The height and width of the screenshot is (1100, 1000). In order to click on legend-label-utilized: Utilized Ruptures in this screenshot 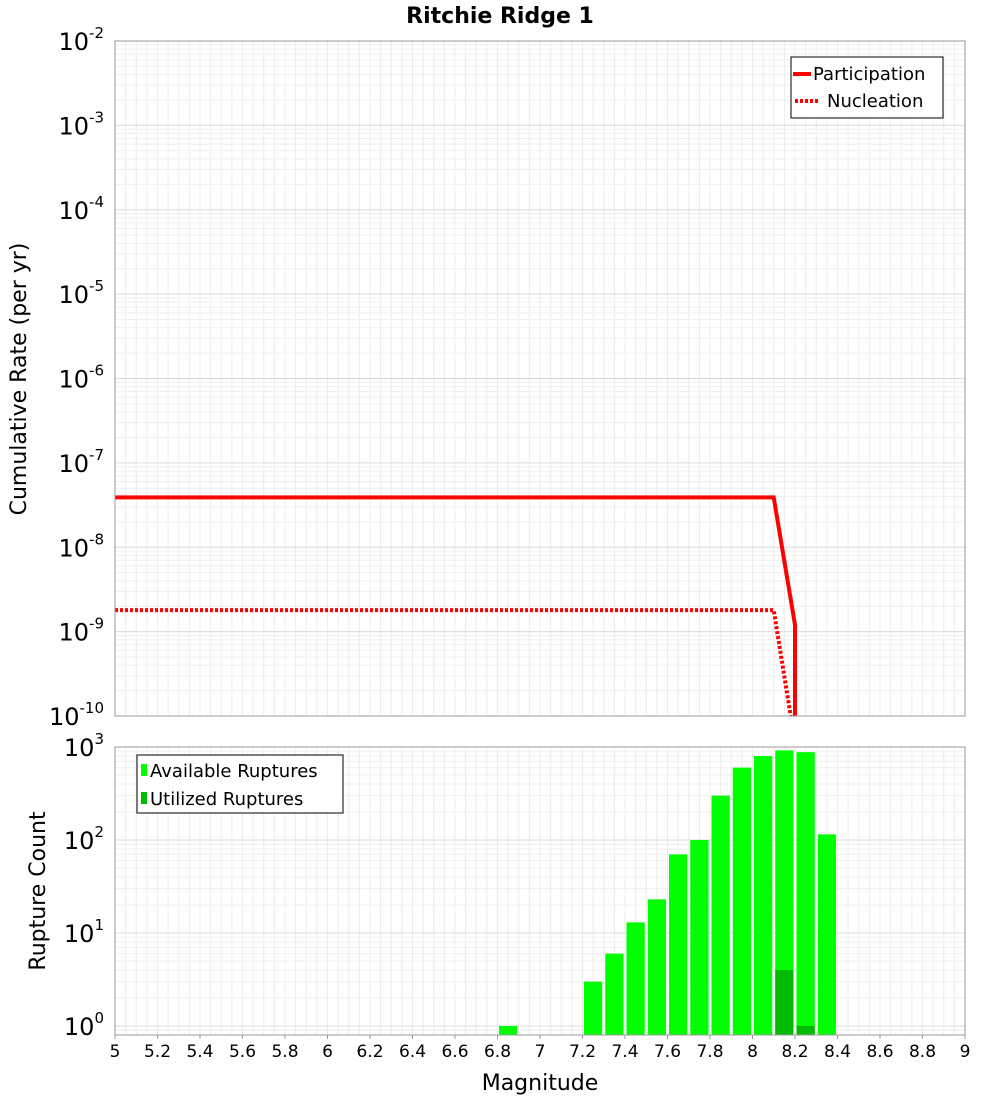, I will do `click(226, 799)`.